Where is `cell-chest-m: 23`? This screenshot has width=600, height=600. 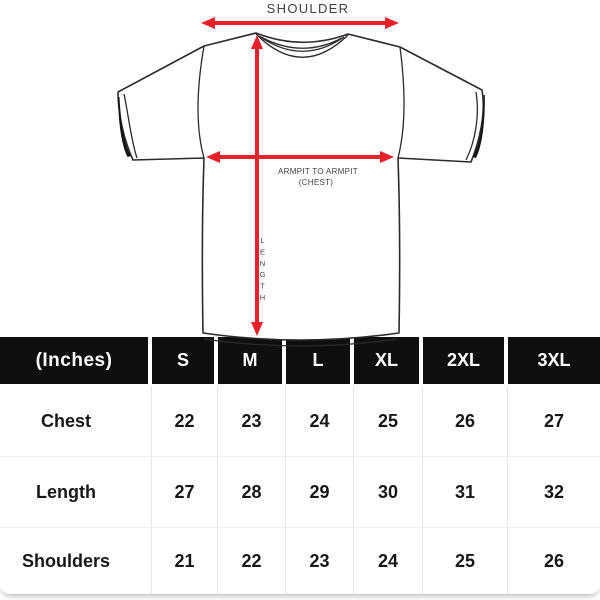 cell-chest-m: 23 is located at coordinates (252, 421).